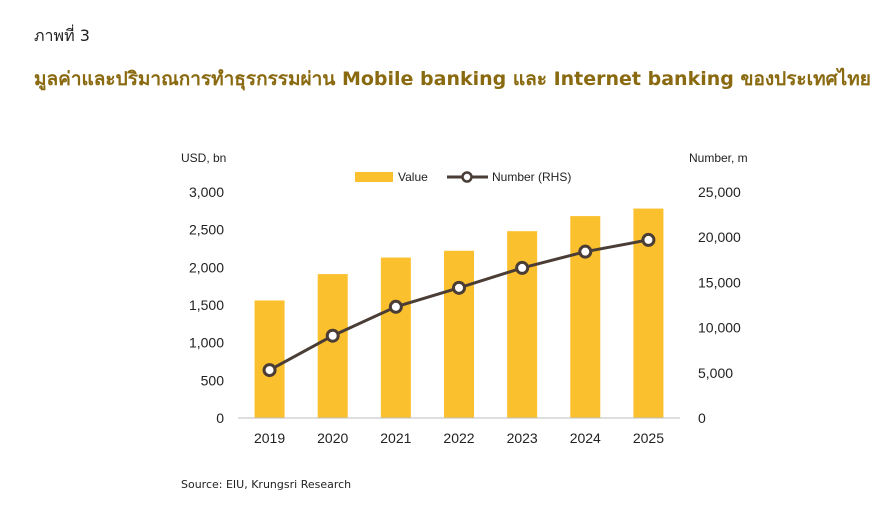 This screenshot has height=517, width=870. What do you see at coordinates (718, 158) in the screenshot?
I see `y-right-axis-label: Number, m` at bounding box center [718, 158].